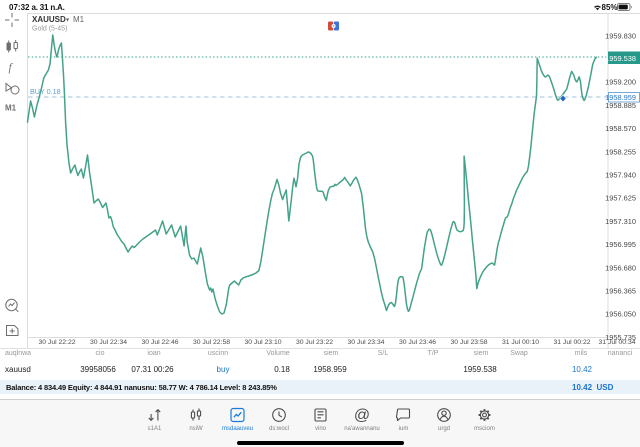  What do you see at coordinates (620, 97) in the screenshot?
I see `svg-text: 1958.959` at bounding box center [620, 97].